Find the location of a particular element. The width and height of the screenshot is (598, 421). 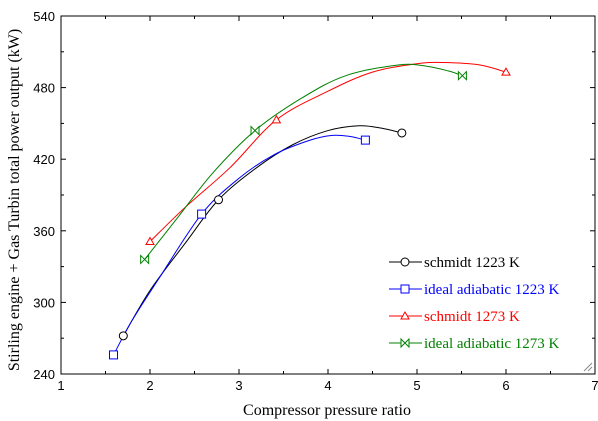

x-tick-label: 1 is located at coordinates (60, 385).